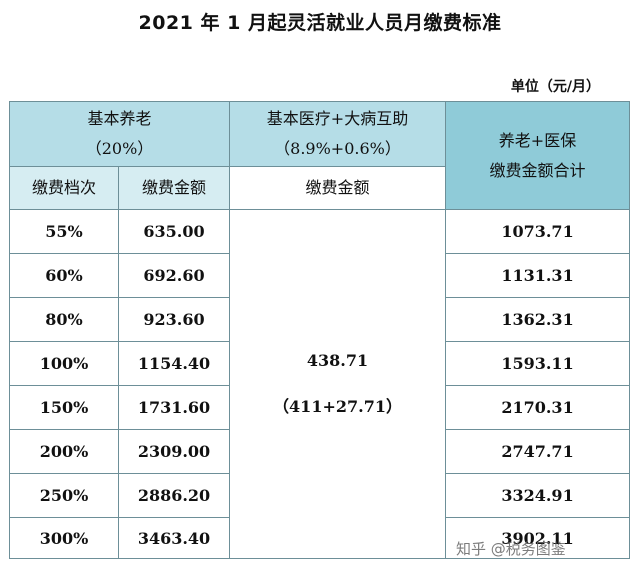 This screenshot has height=577, width=640. I want to click on total-cell: 3902.11, so click(538, 538).